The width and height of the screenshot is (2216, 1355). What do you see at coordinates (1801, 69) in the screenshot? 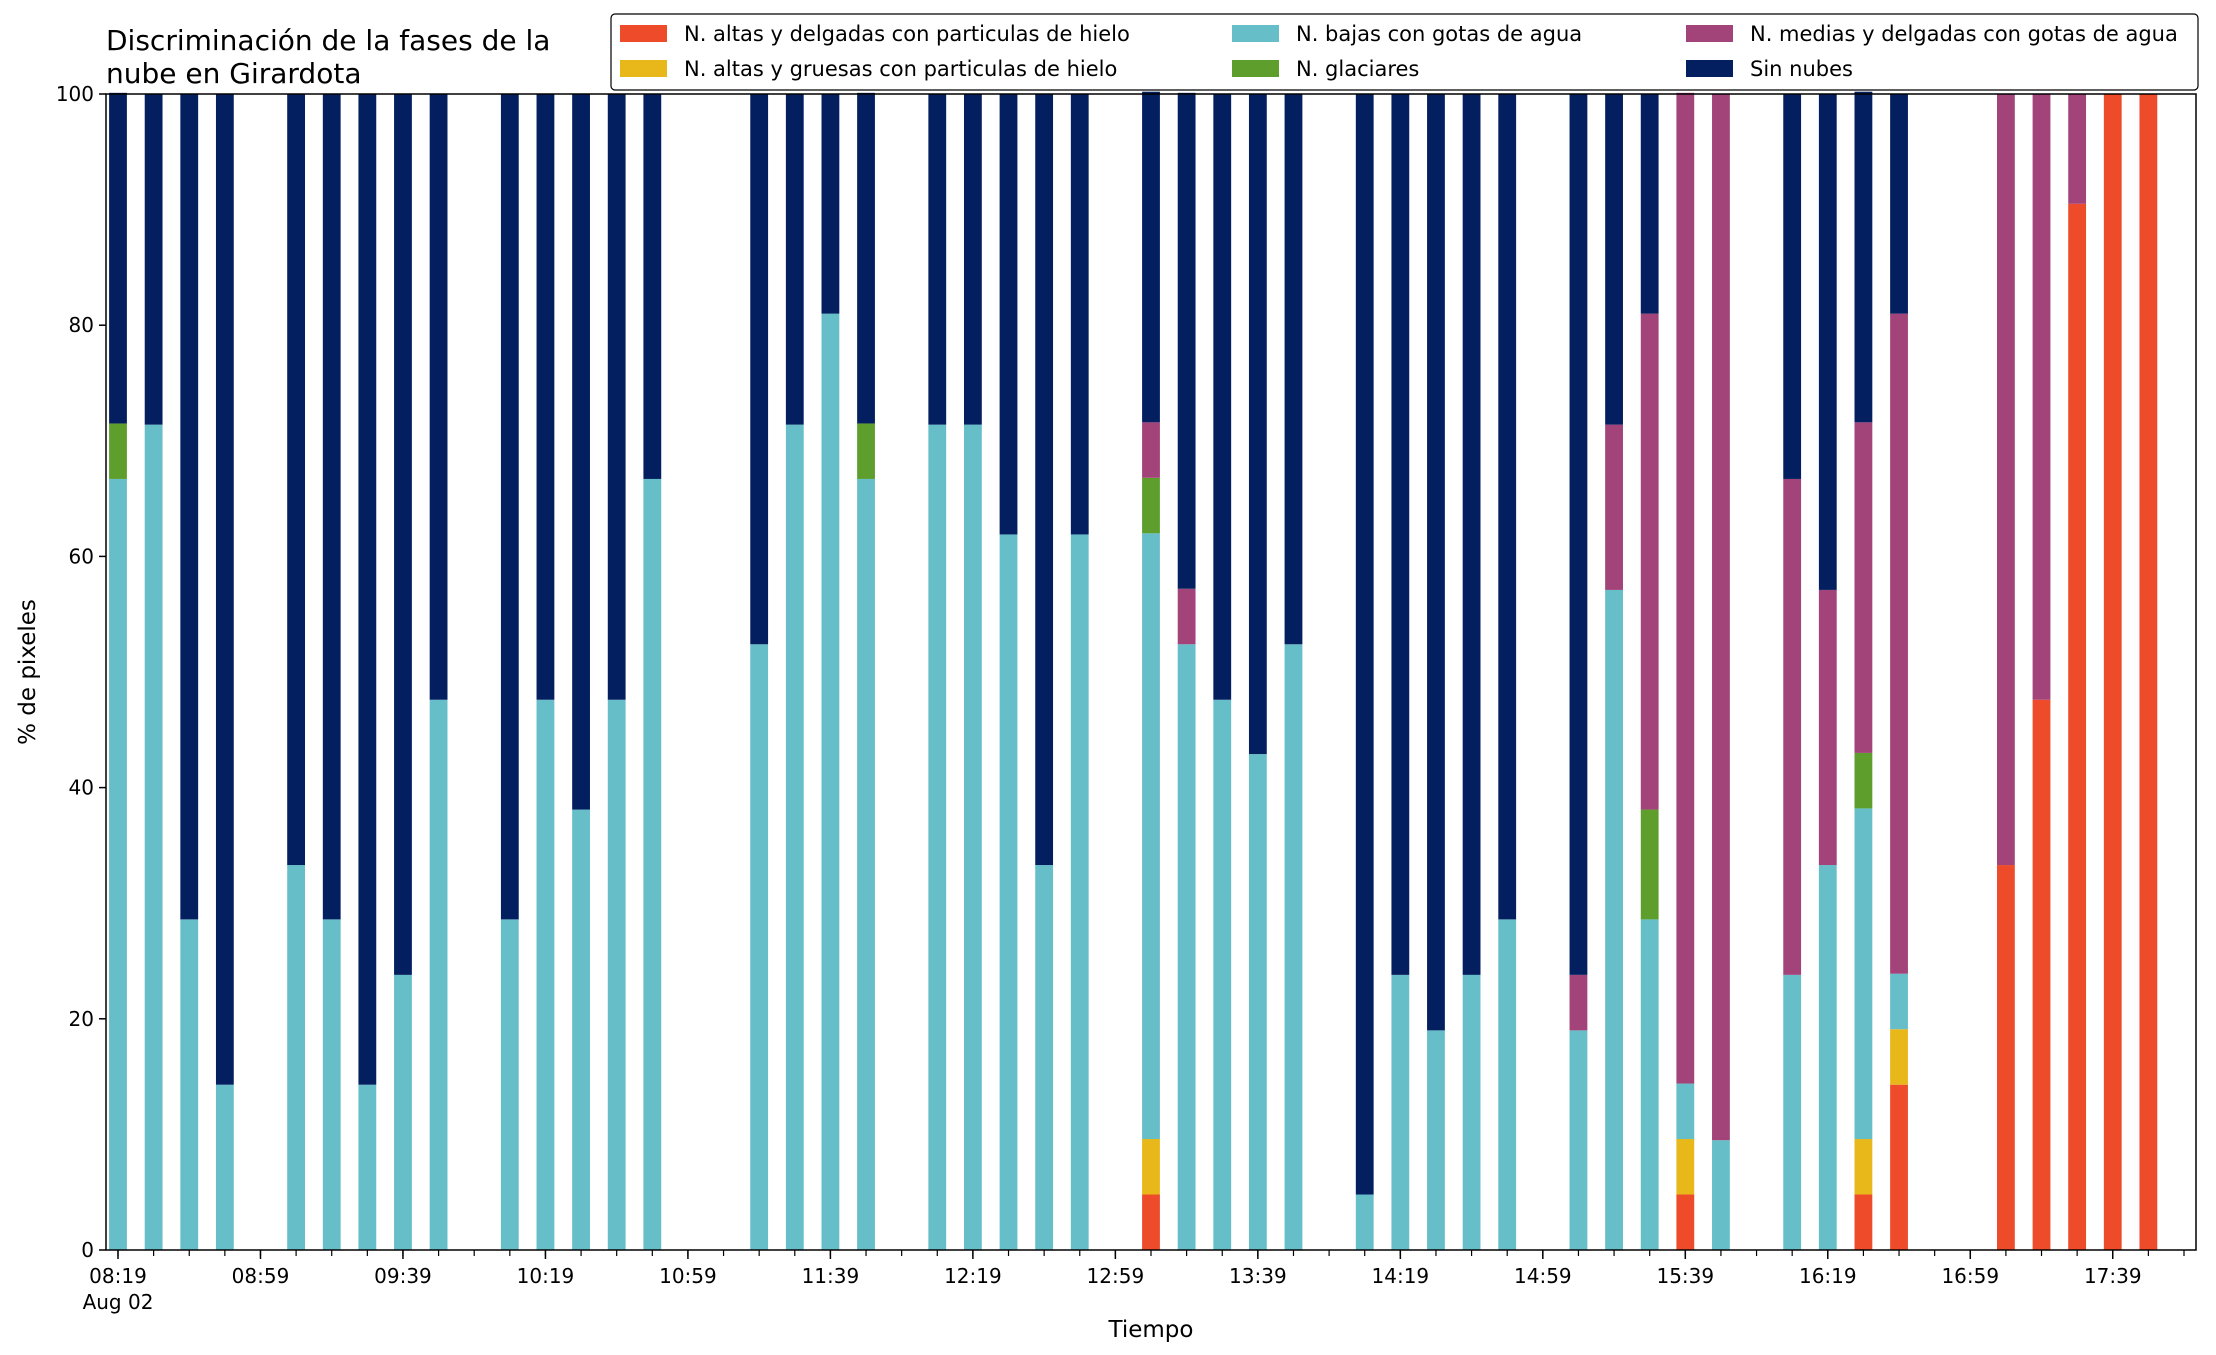
I see `legend-label: Sin nubes` at bounding box center [1801, 69].